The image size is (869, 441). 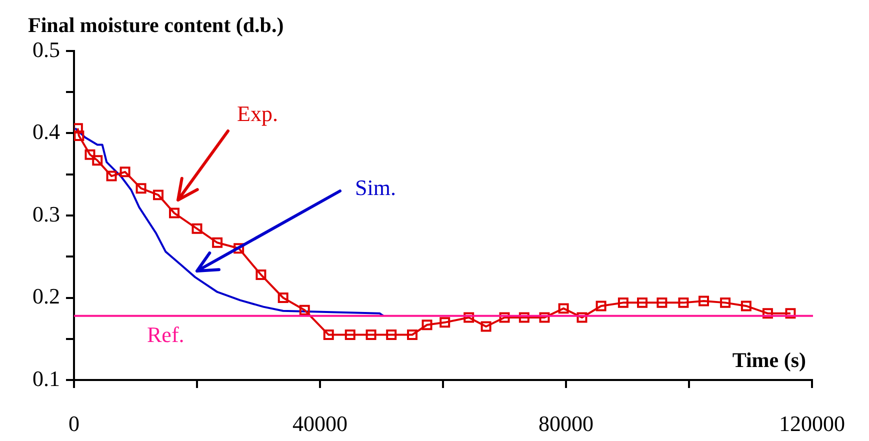 I want to click on y-tick-label: 0.3, so click(x=46, y=213).